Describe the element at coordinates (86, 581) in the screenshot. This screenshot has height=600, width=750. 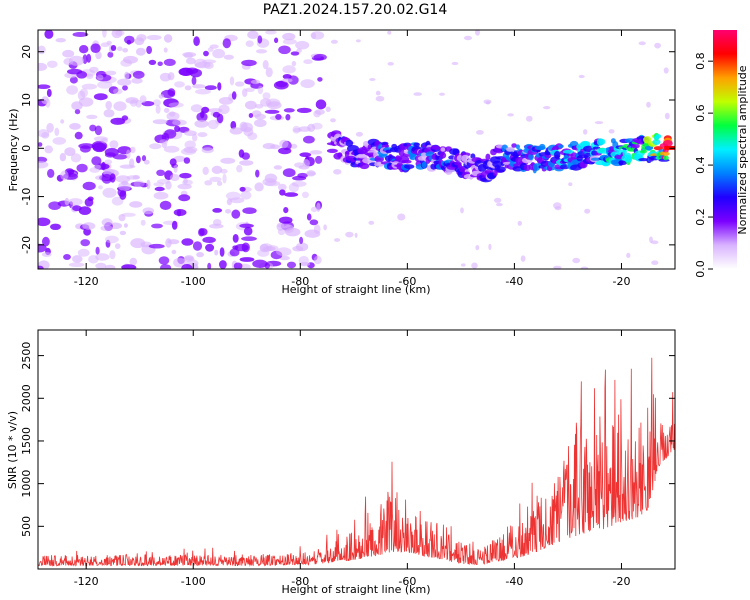
I see `x-tick-label: -120` at that location.